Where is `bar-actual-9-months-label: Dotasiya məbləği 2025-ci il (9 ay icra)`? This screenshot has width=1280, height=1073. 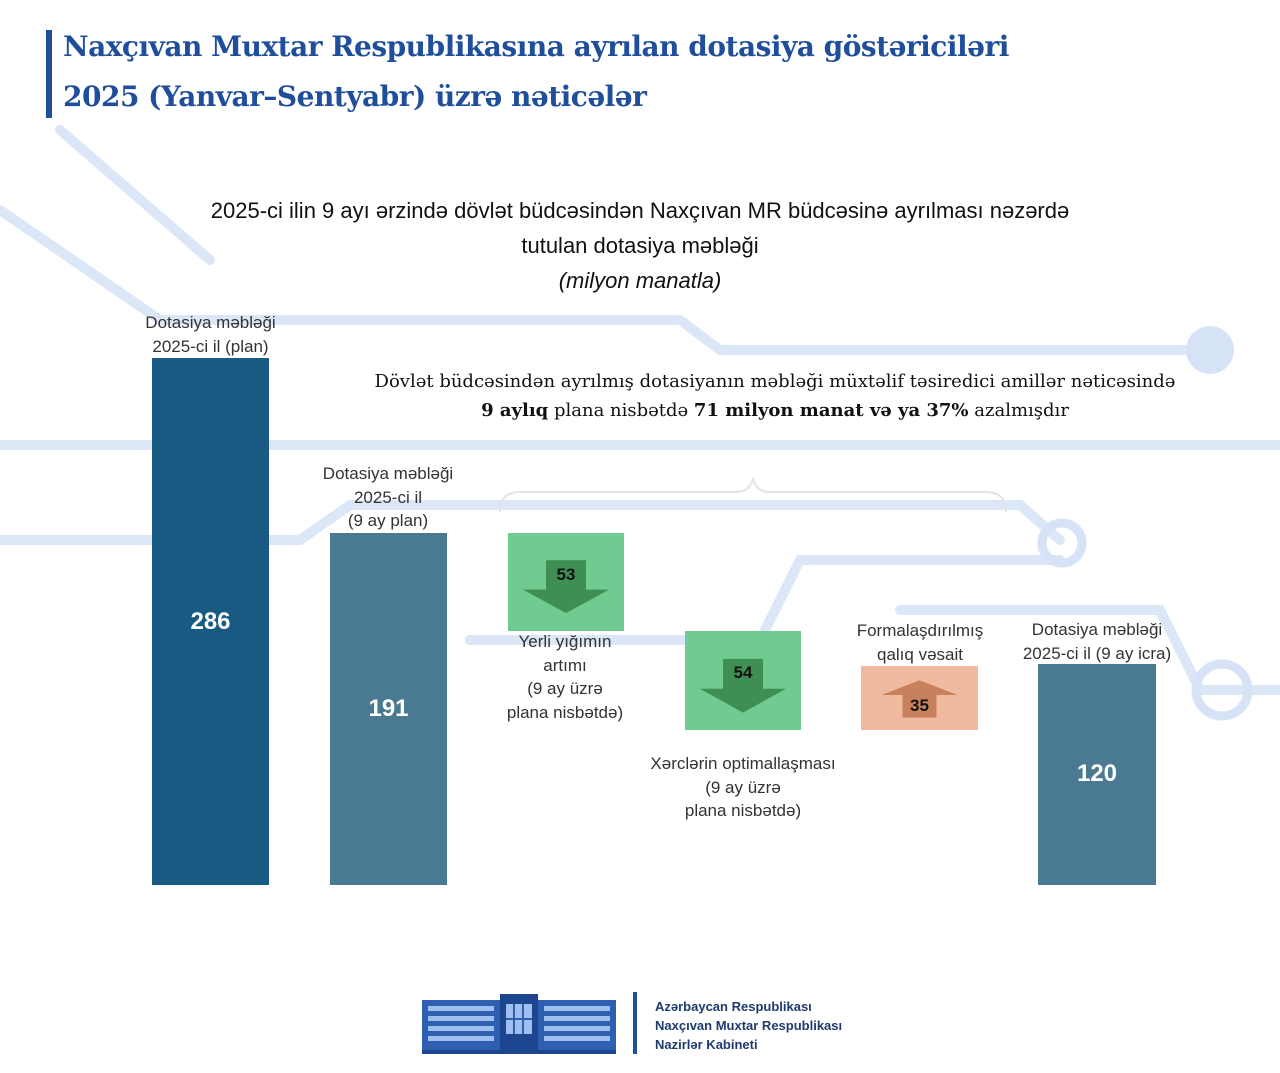
bar-actual-9-months-label: Dotasiya məbləği 2025-ci il (9 ay icra) is located at coordinates (1097, 641).